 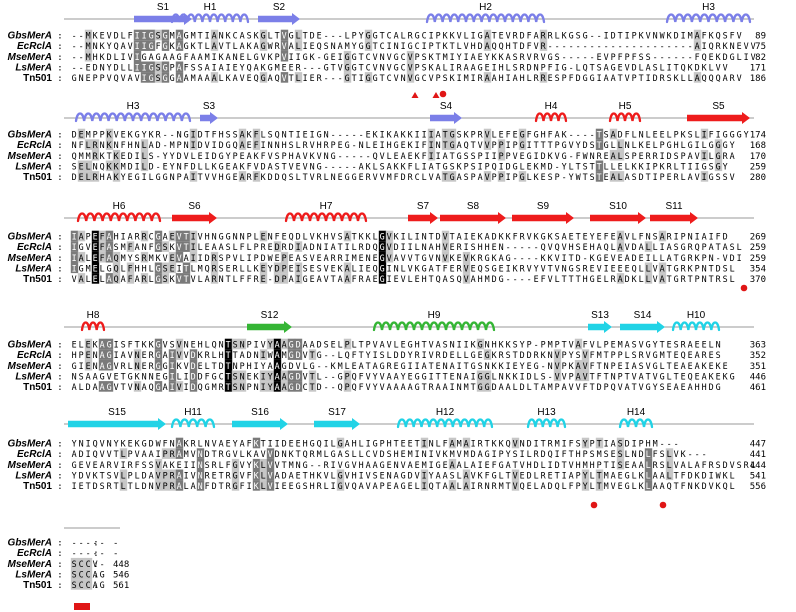 I want to click on residue-sequence: -----, so click(x=88, y=553).